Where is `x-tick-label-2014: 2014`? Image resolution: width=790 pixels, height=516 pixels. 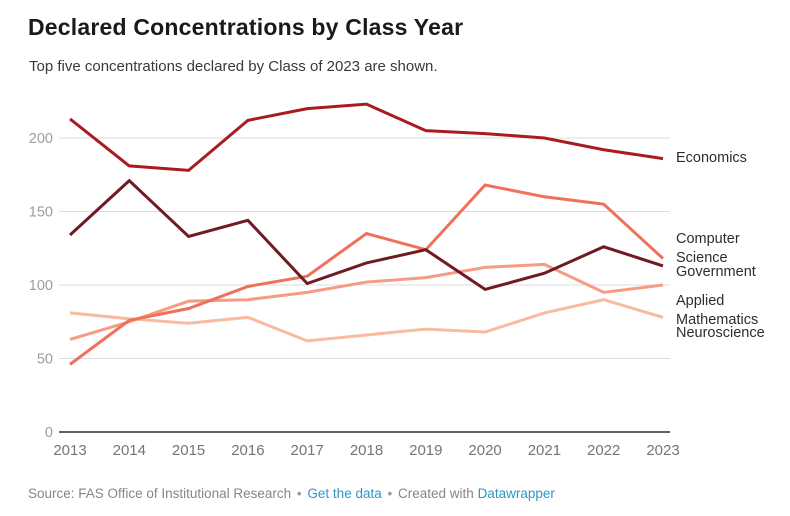
x-tick-label-2014: 2014 is located at coordinates (129, 450).